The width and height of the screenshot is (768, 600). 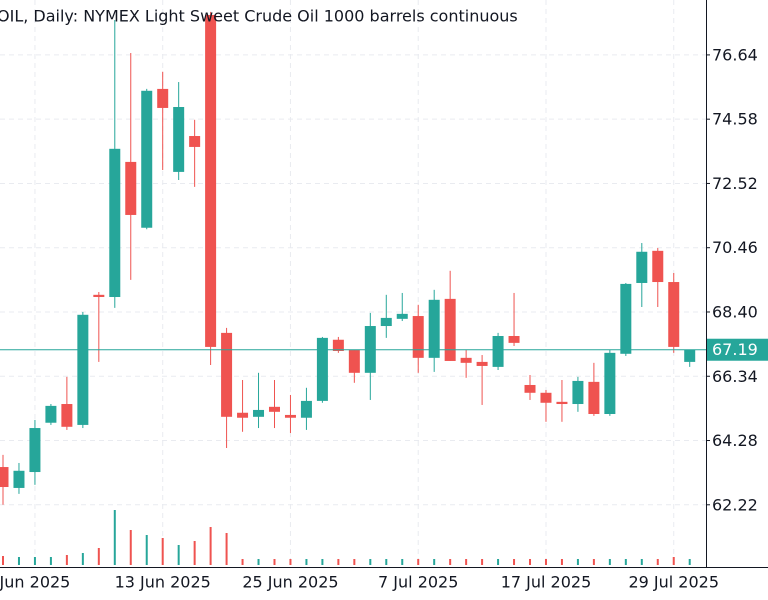 What do you see at coordinates (673, 582) in the screenshot?
I see `x-tick-label: 29 Jul 2025` at bounding box center [673, 582].